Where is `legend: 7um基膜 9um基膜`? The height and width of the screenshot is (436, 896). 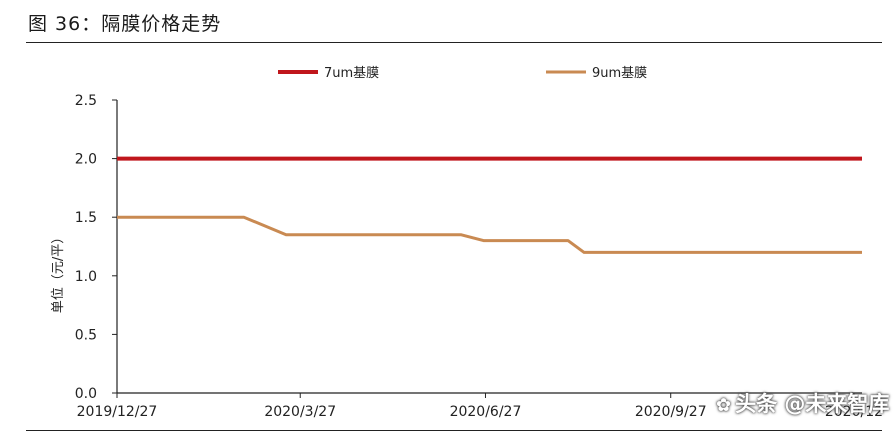 legend: 7um基膜 9um基膜 is located at coordinates (462, 73).